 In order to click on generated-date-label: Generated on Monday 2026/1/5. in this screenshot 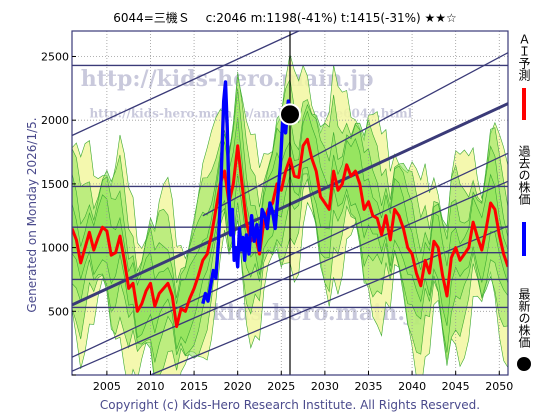, I will do `click(32, 214)`.